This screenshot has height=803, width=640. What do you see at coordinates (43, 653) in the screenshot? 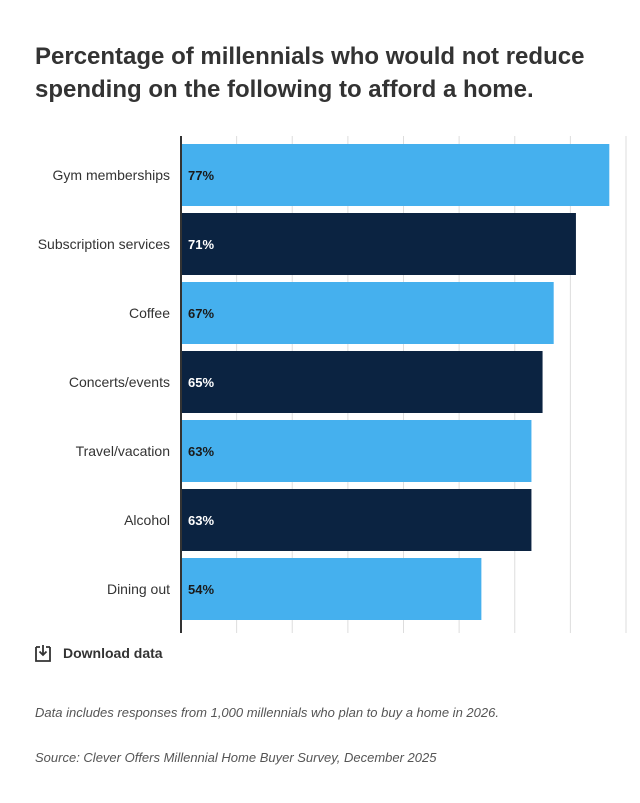
I see `download-icon` at bounding box center [43, 653].